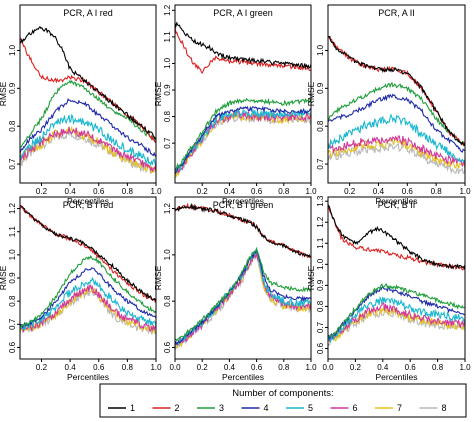 This screenshot has height=422, width=474. Describe the element at coordinates (166, 408) in the screenshot. I see `legend-item: 2` at that location.